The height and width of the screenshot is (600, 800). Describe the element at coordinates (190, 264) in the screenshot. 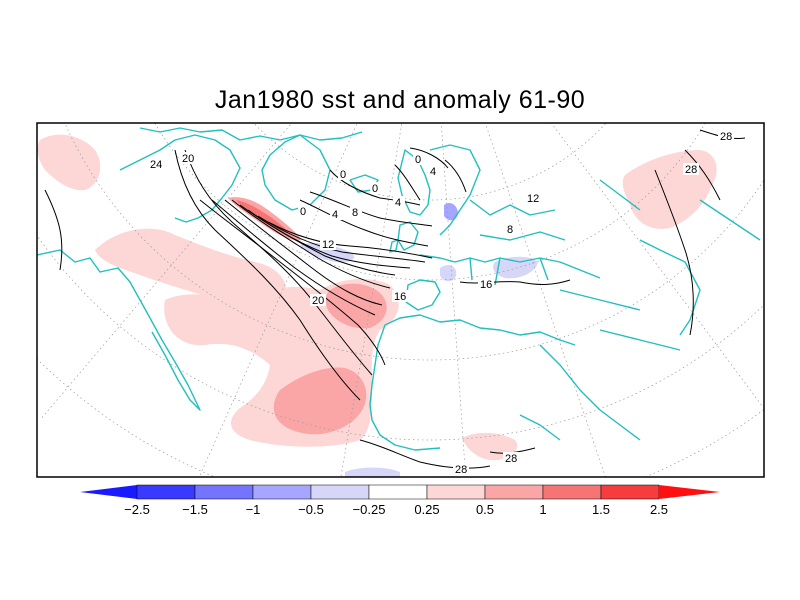

I see `warm-anomaly-west` at that location.